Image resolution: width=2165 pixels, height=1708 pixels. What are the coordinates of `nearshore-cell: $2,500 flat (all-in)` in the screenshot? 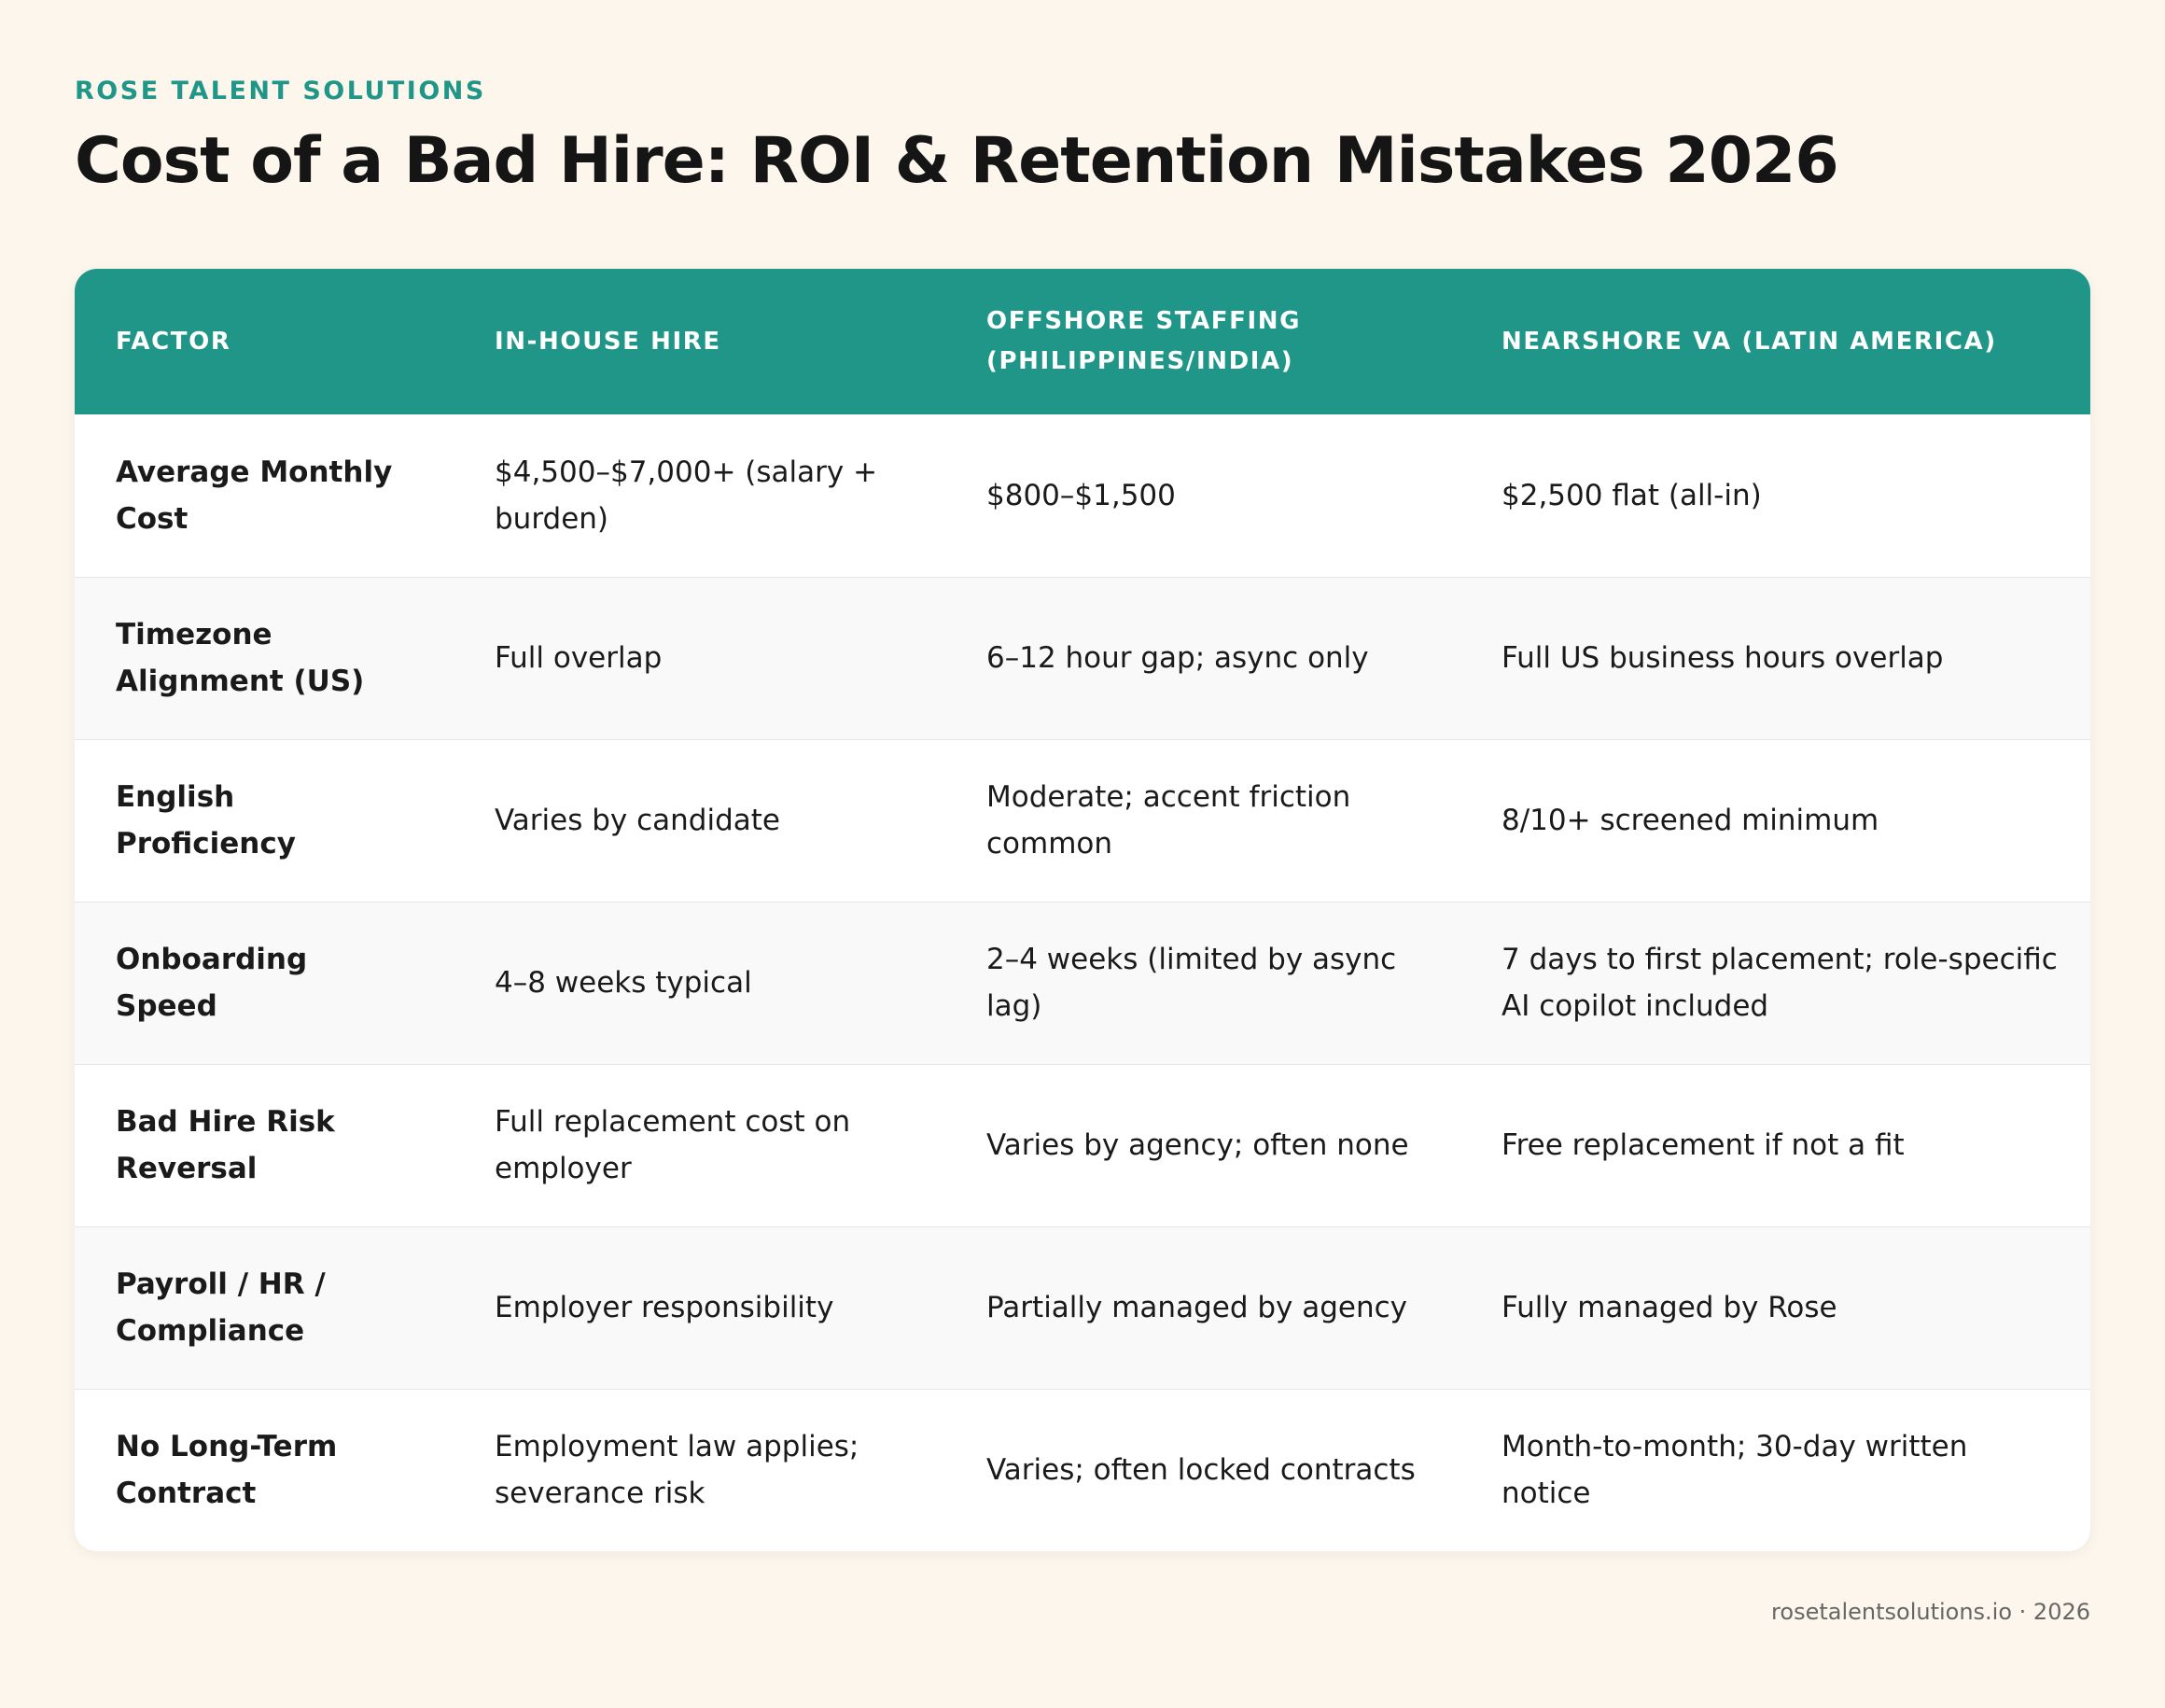 It's located at (1632, 495).